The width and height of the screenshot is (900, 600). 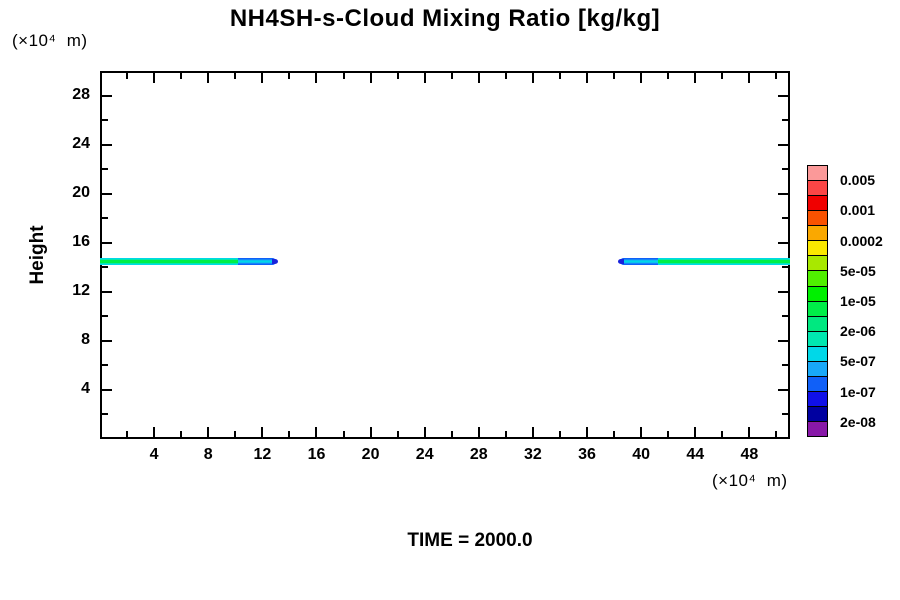 I want to click on colorbar, so click(x=817, y=301).